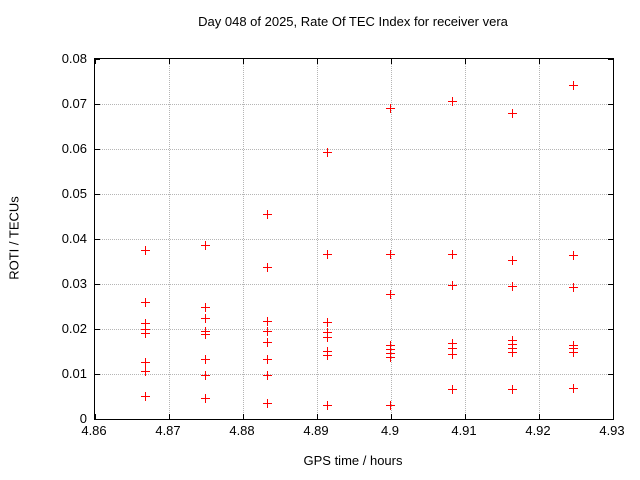  Describe the element at coordinates (168, 430) in the screenshot. I see `x-tick-label: 4.87` at that location.